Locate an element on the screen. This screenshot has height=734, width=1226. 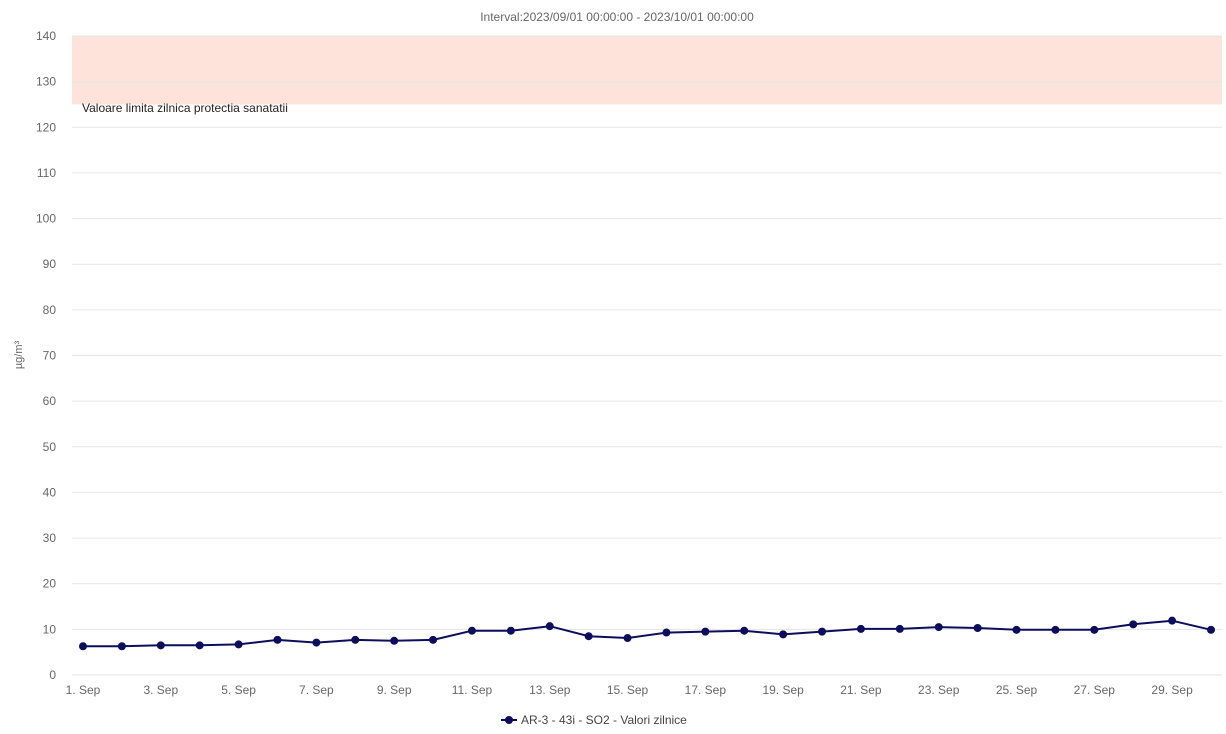
y-axis-title: µg/m³ is located at coordinates (19, 354).